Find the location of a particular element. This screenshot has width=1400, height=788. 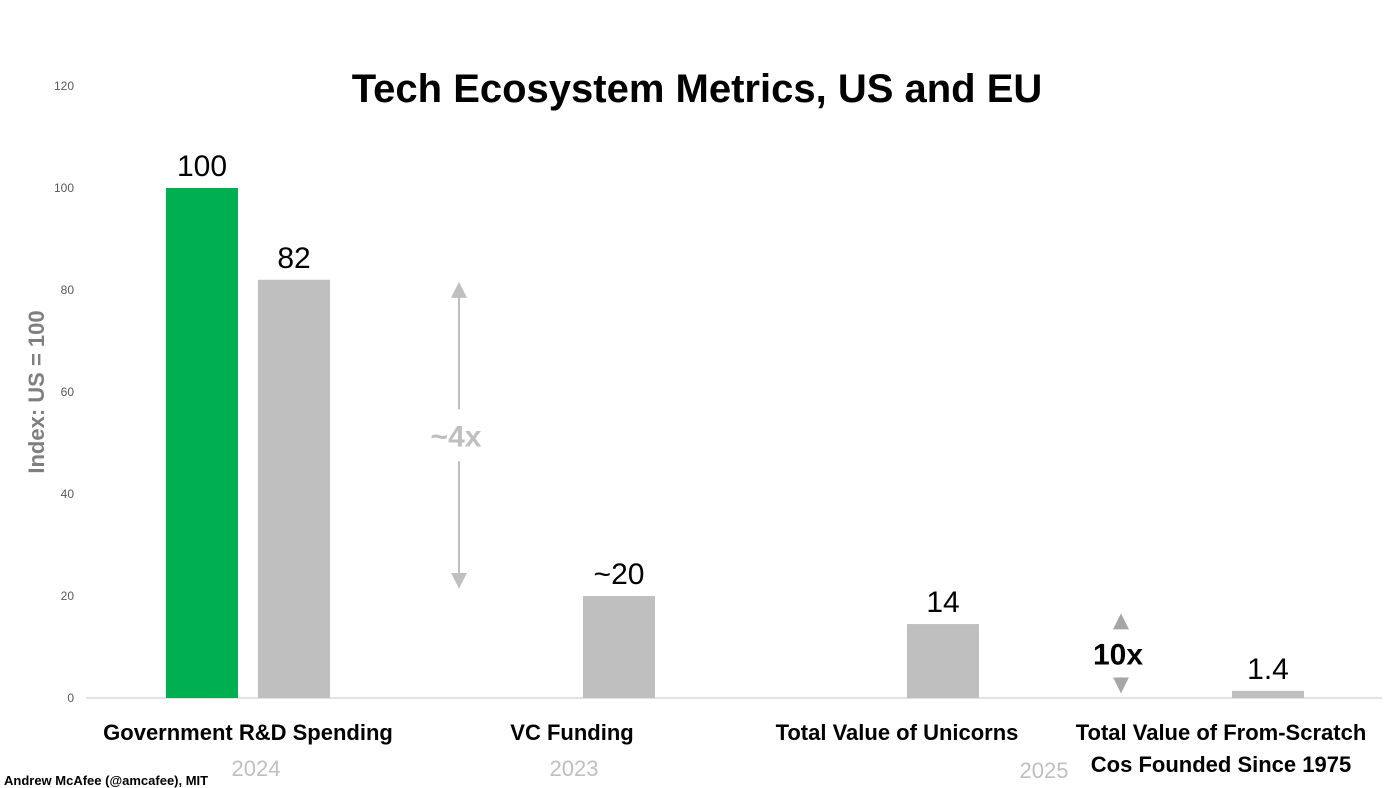

category-label: Total Value of Unicorns is located at coordinates (897, 732).